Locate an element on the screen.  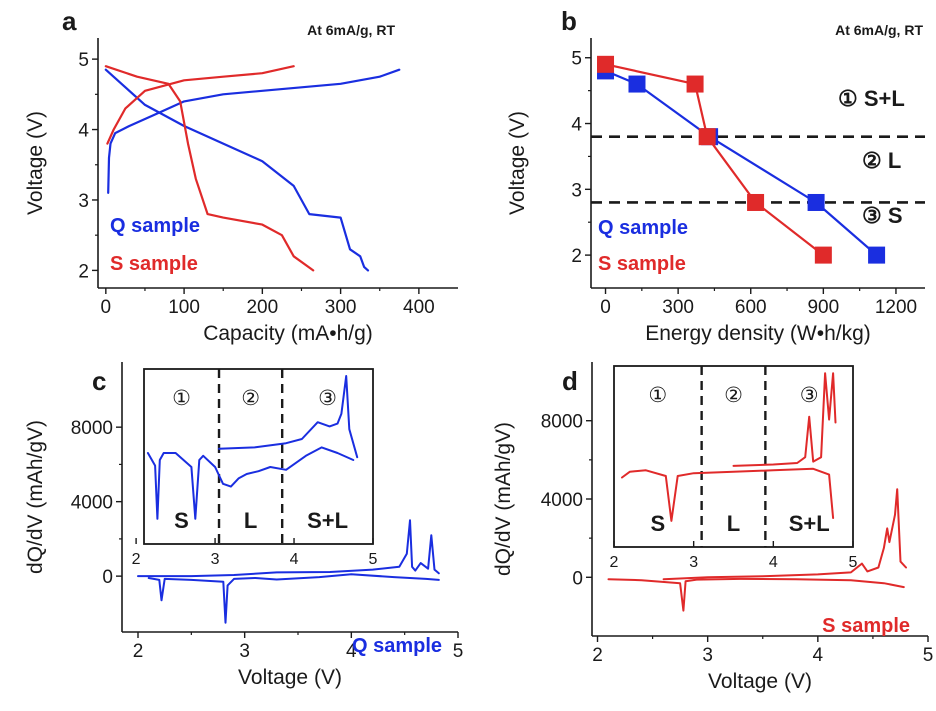
y-tick-label-a: 2 is located at coordinates (83, 271).